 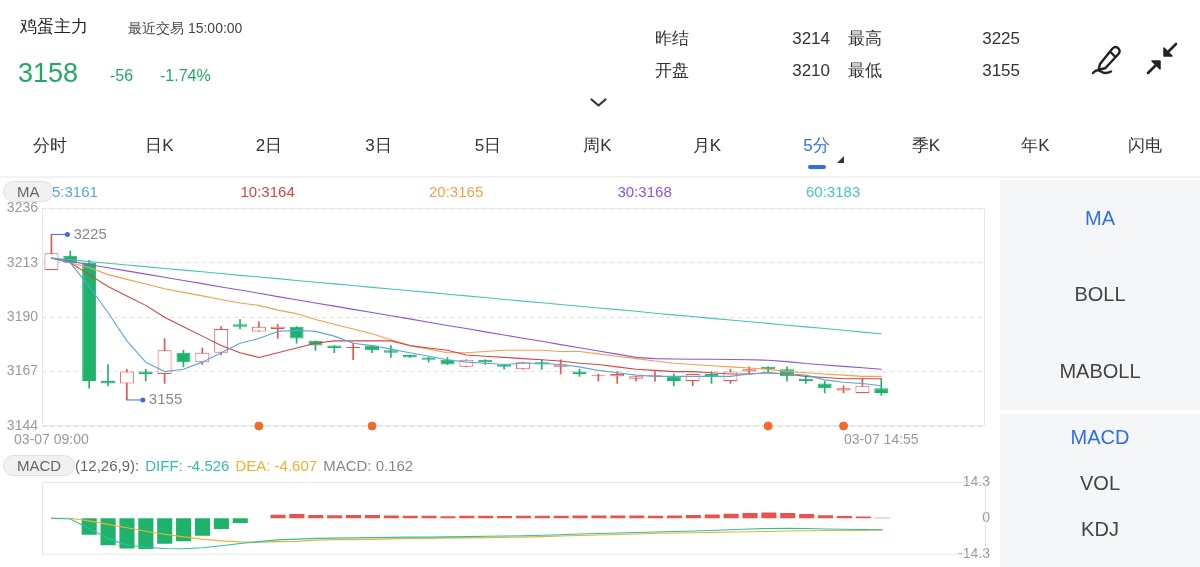 What do you see at coordinates (865, 39) in the screenshot?
I see `text: 最高` at bounding box center [865, 39].